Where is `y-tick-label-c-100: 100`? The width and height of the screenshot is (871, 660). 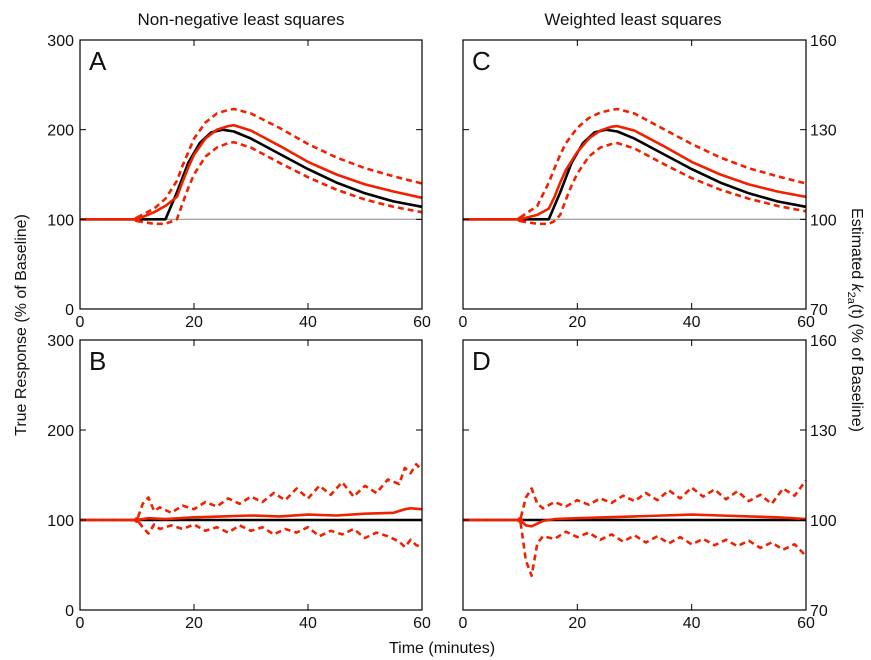 y-tick-label-c-100: 100 is located at coordinates (823, 220).